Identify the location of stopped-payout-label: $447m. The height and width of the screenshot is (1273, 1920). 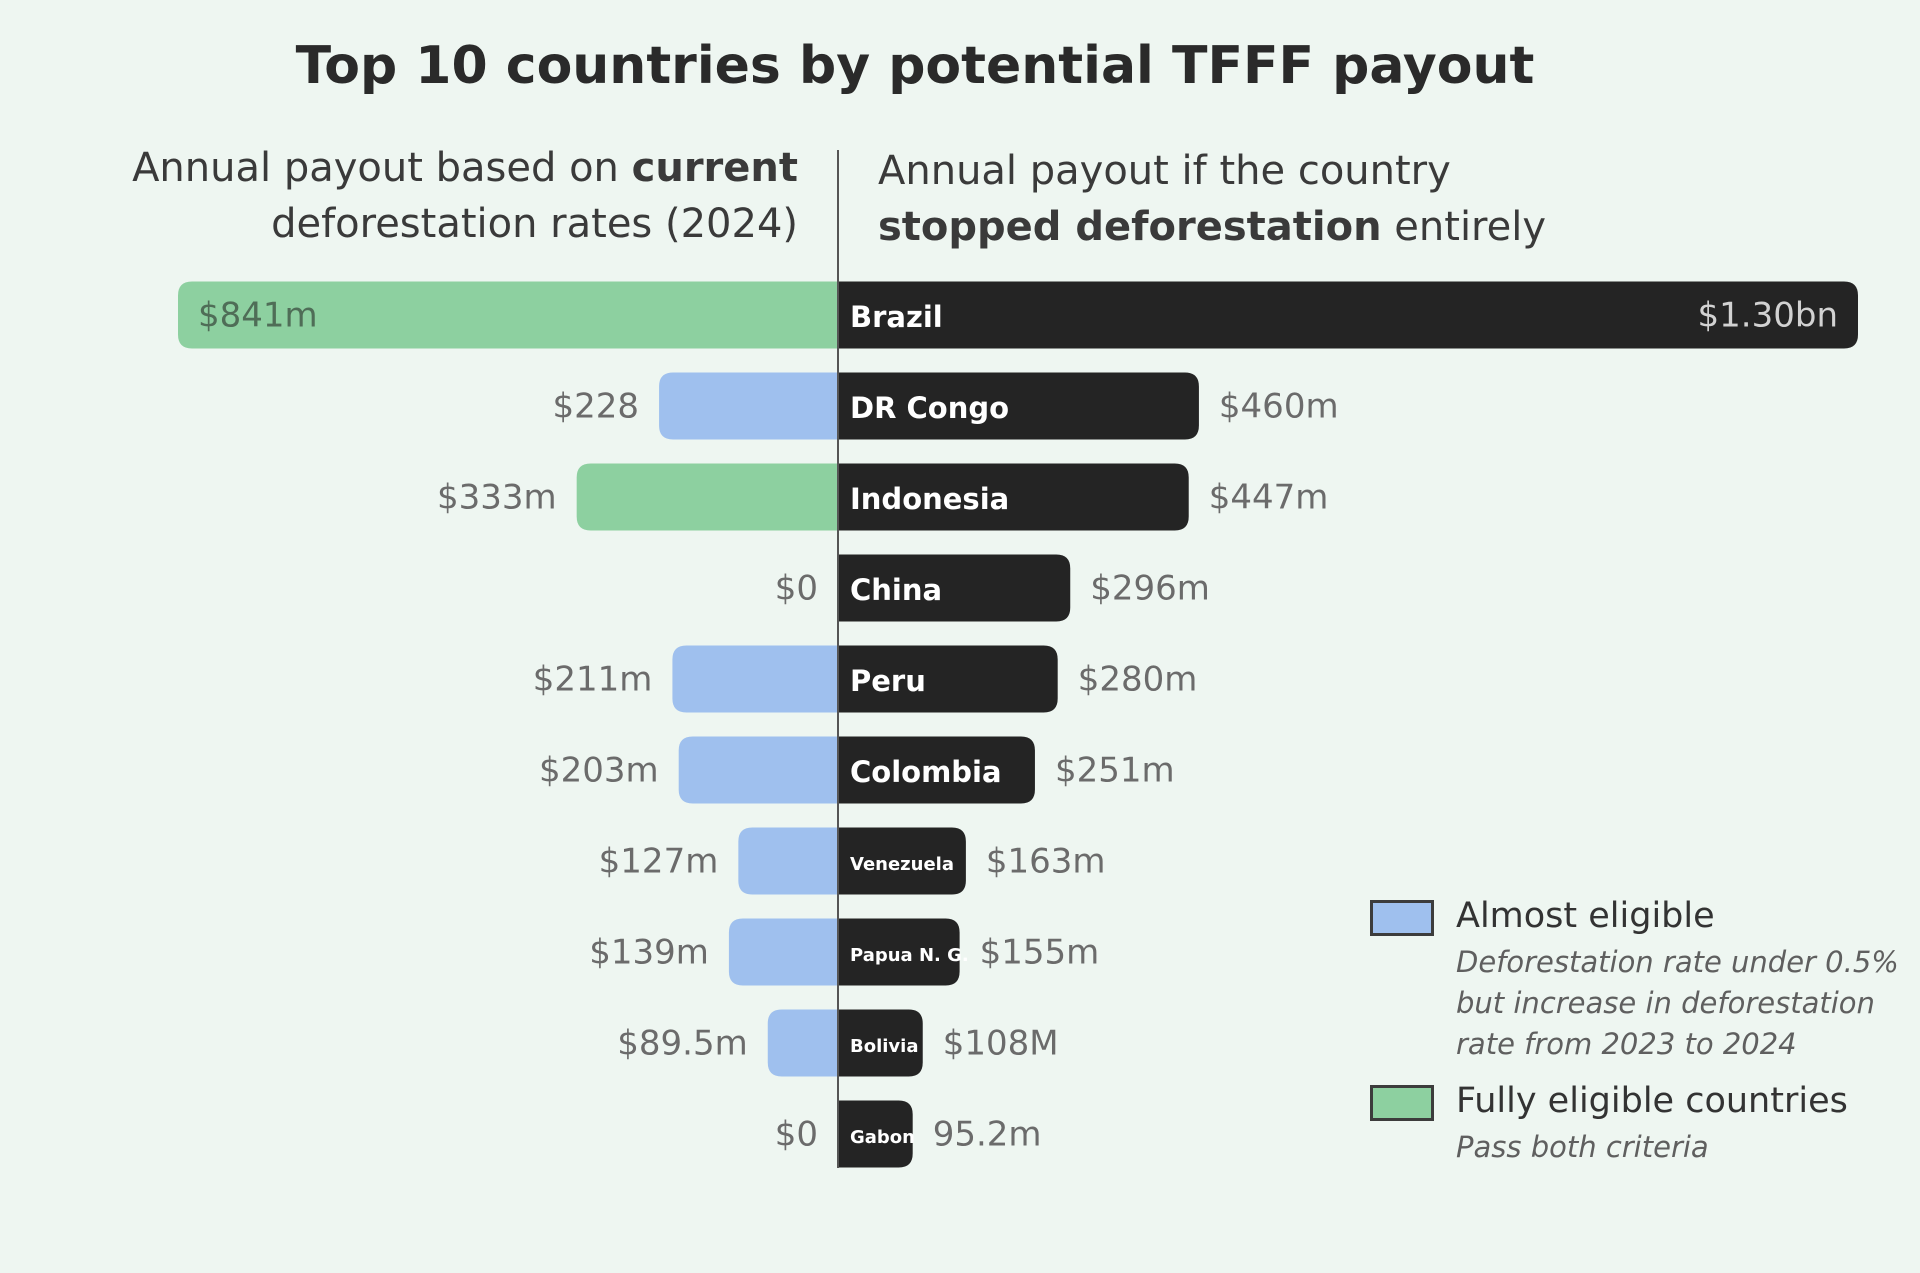
(1269, 498).